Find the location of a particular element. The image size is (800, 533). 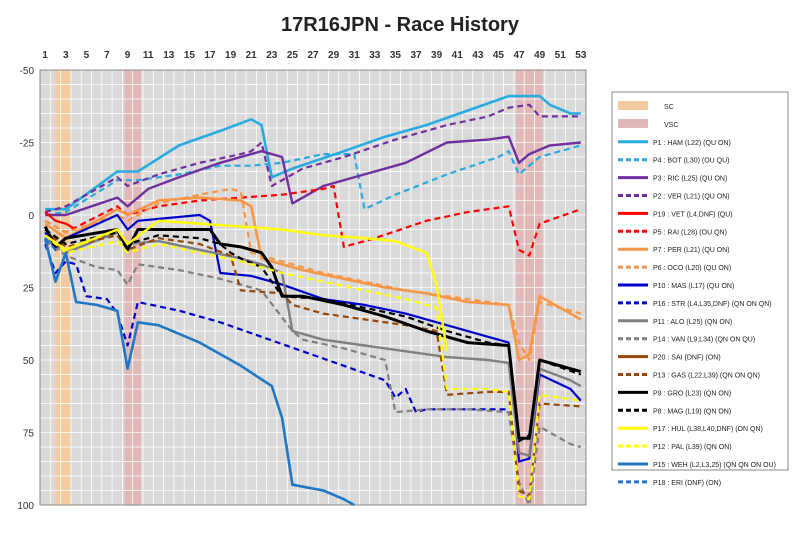

x-tick-label: 23 is located at coordinates (272, 55).